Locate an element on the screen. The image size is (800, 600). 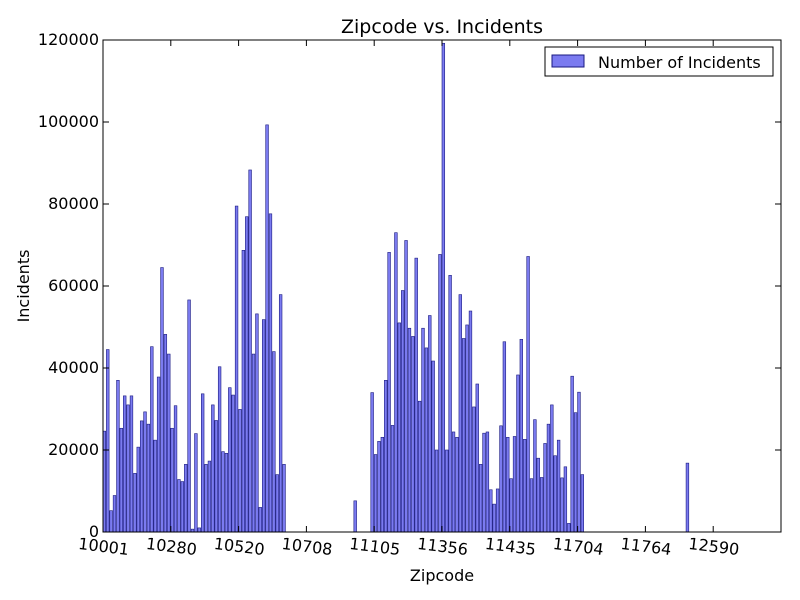
legend-swatch is located at coordinates (568, 61).